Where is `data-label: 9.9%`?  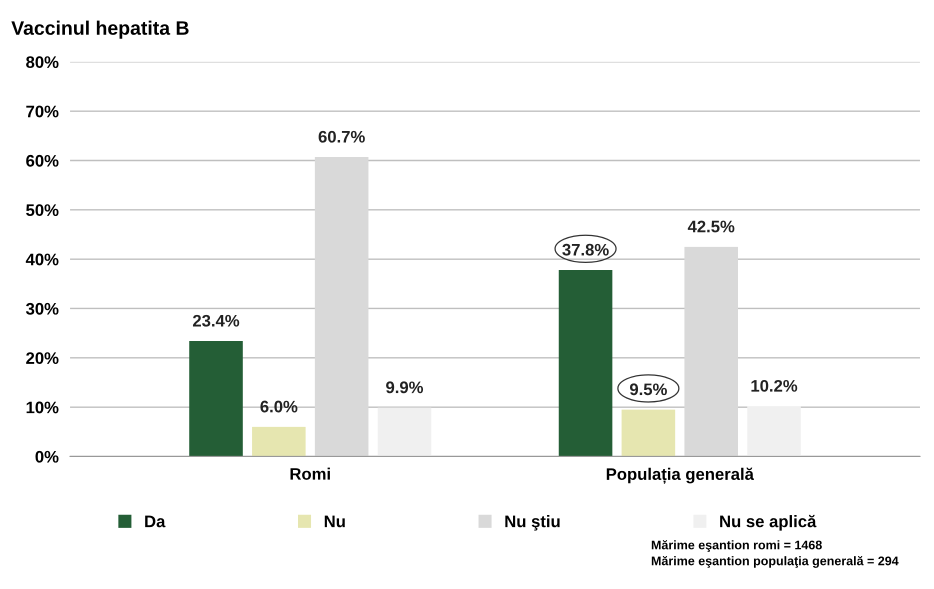 data-label: 9.9% is located at coordinates (405, 387).